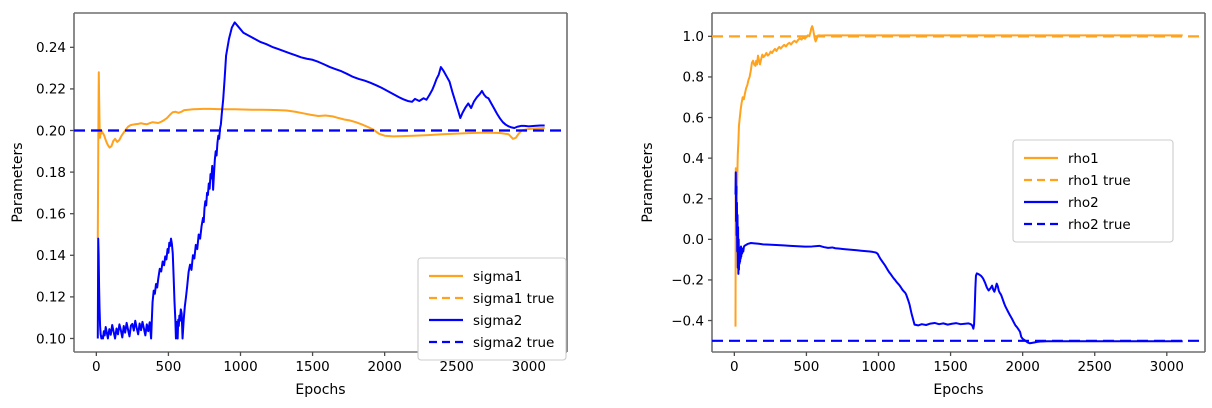 The height and width of the screenshot is (408, 1212). I want to click on y-tick-label: 1.0, so click(693, 37).